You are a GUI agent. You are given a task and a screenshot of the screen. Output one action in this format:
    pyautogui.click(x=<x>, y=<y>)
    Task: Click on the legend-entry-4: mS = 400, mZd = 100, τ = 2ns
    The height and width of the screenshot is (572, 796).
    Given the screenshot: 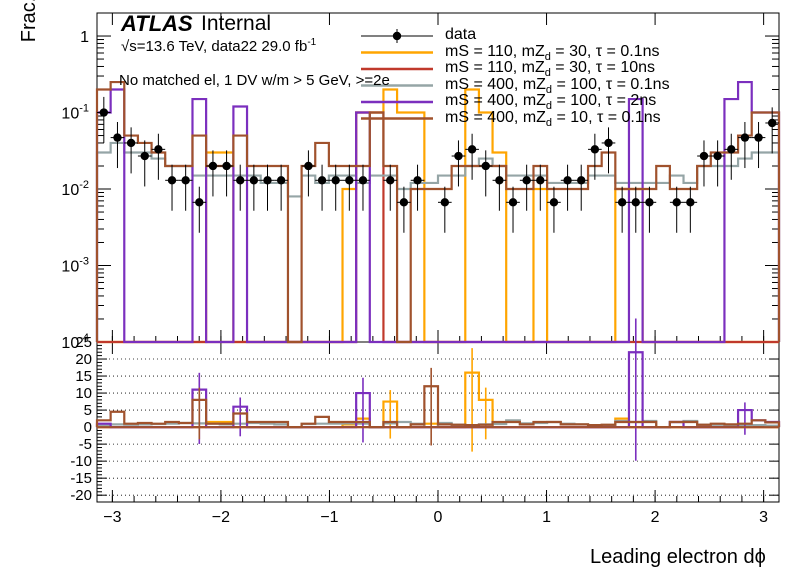 What is the action you would take?
    pyautogui.click(x=551, y=102)
    